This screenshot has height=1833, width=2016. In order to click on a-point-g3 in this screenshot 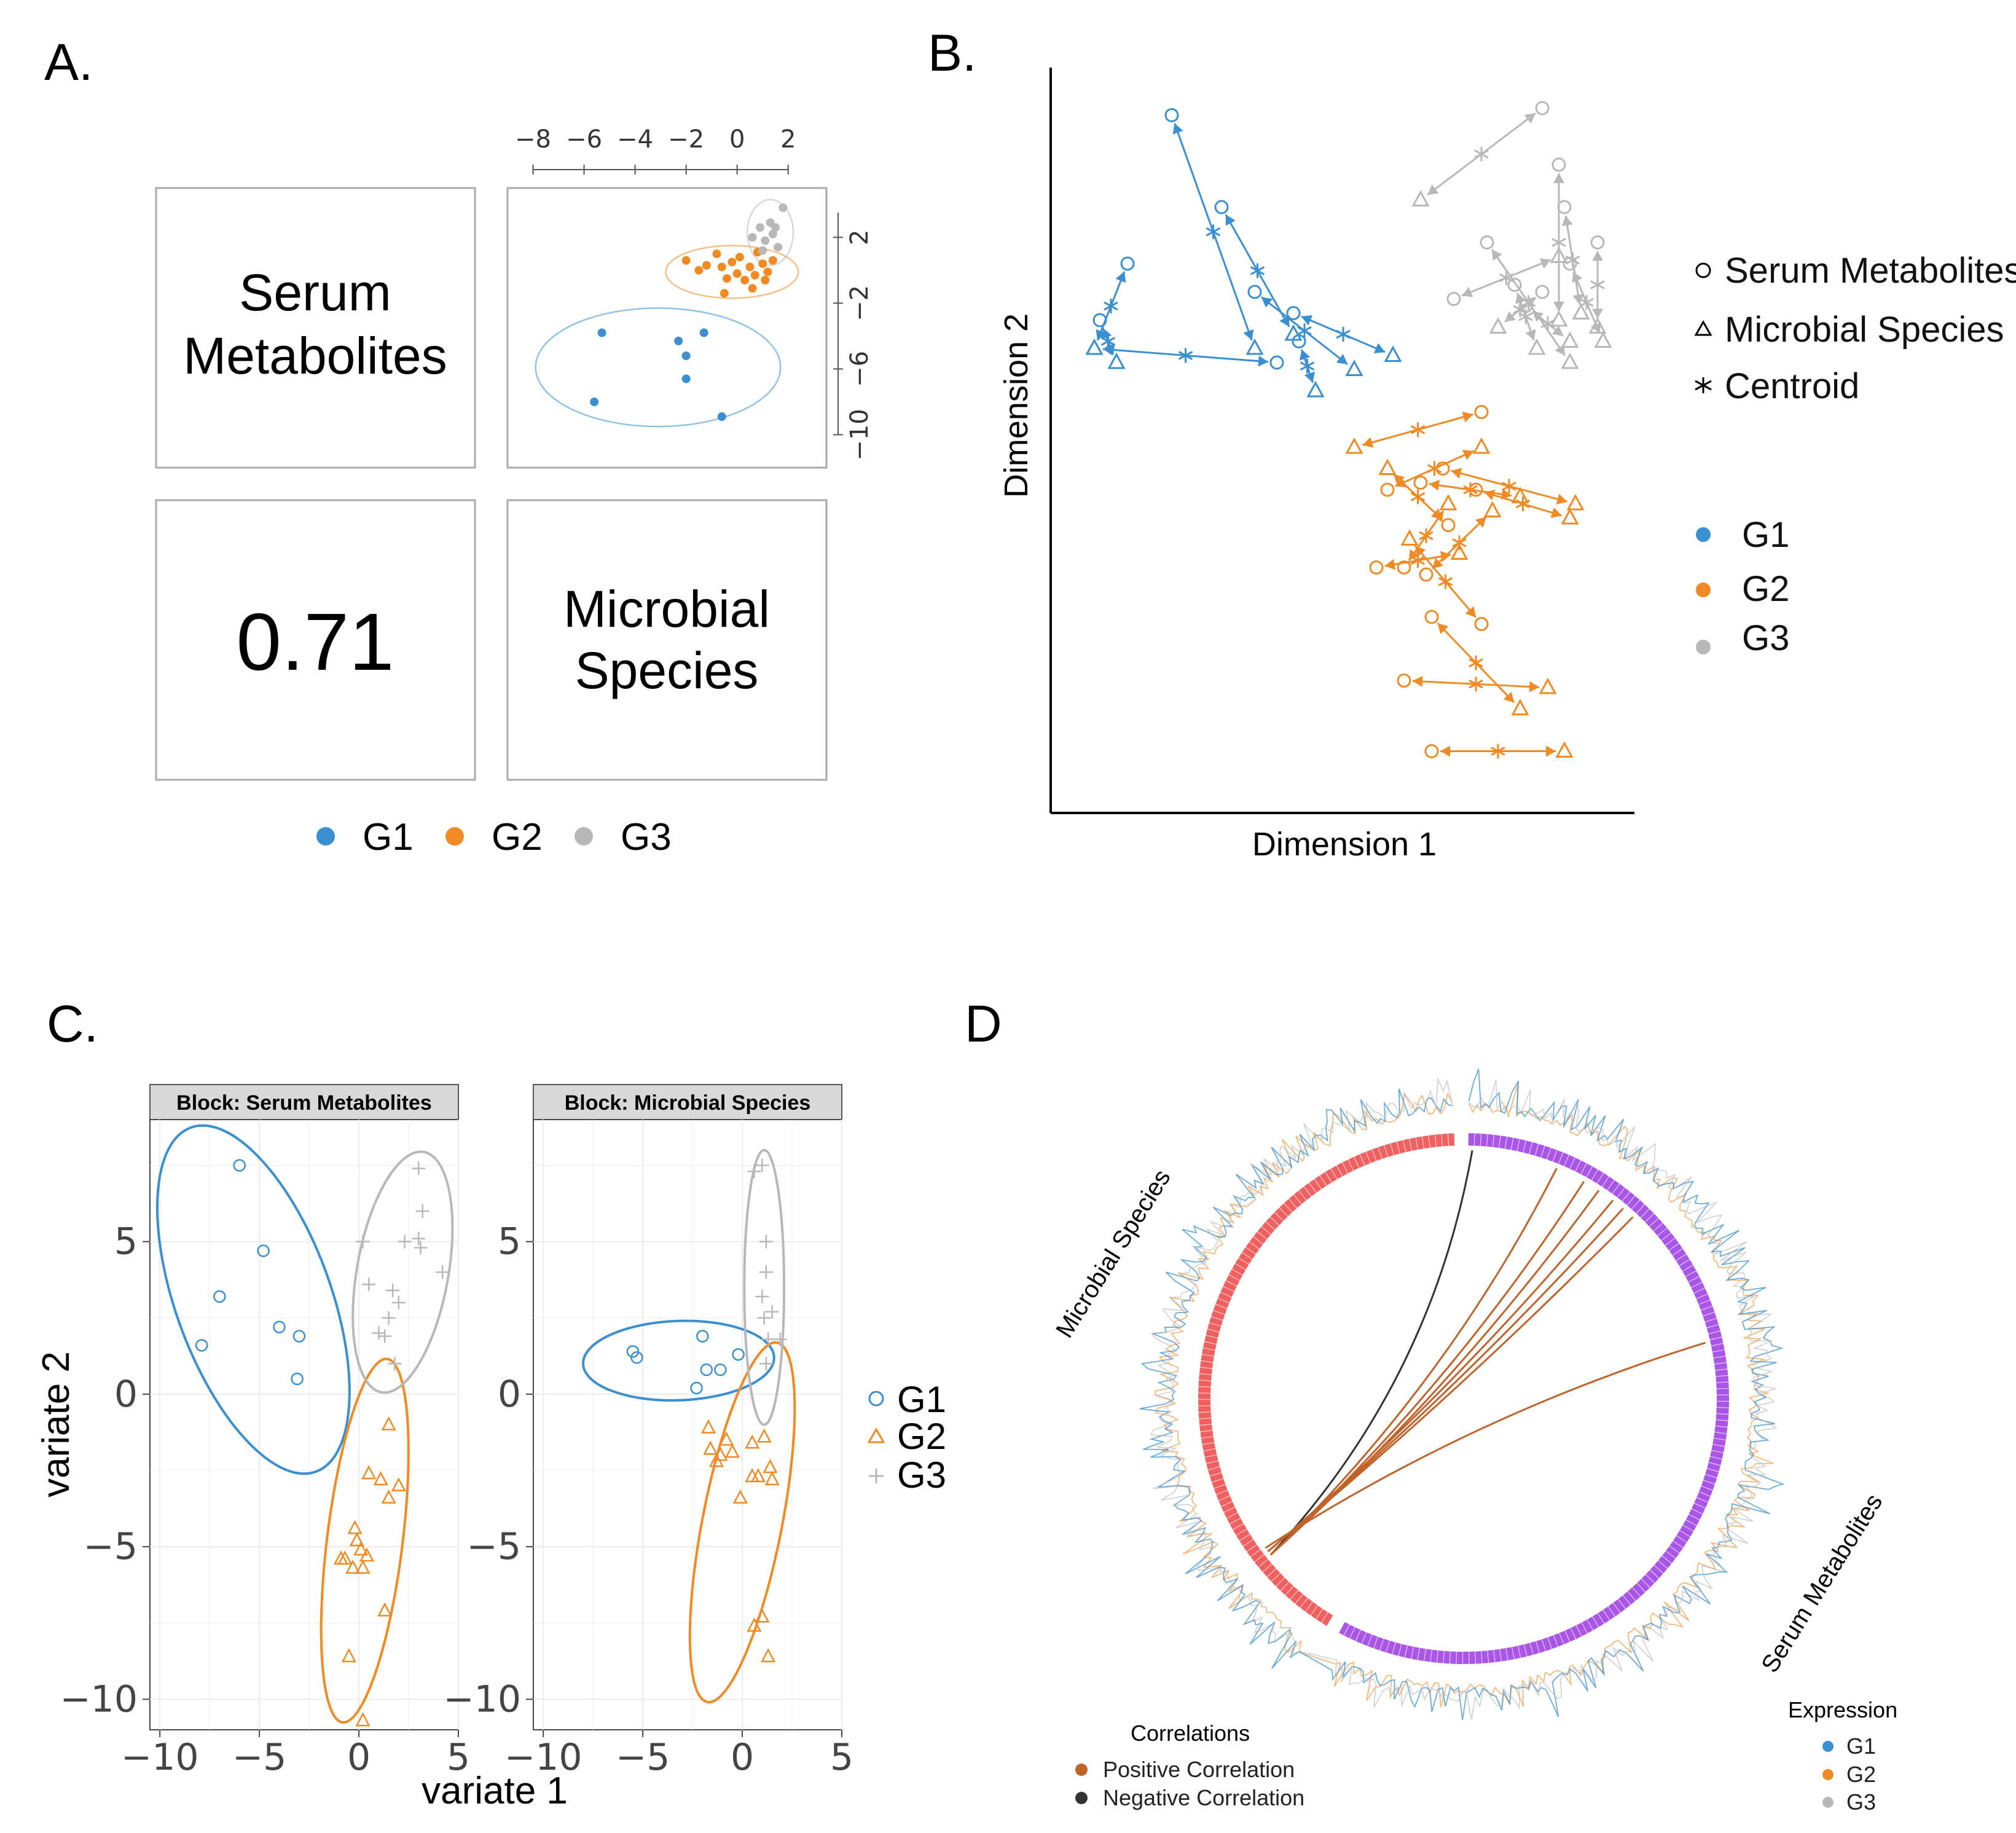, I will do `click(778, 247)`.